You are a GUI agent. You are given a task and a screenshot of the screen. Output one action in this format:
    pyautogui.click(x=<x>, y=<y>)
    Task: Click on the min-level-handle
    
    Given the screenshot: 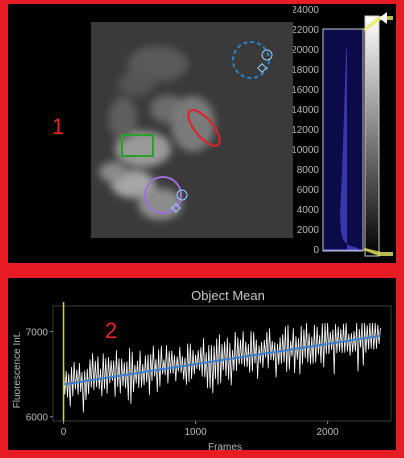 What is the action you would take?
    pyautogui.click(x=378, y=252)
    